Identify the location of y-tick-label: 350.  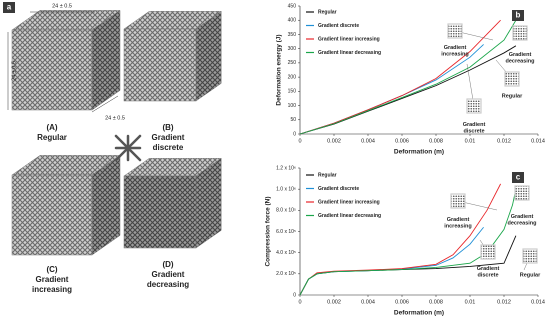
(292, 35).